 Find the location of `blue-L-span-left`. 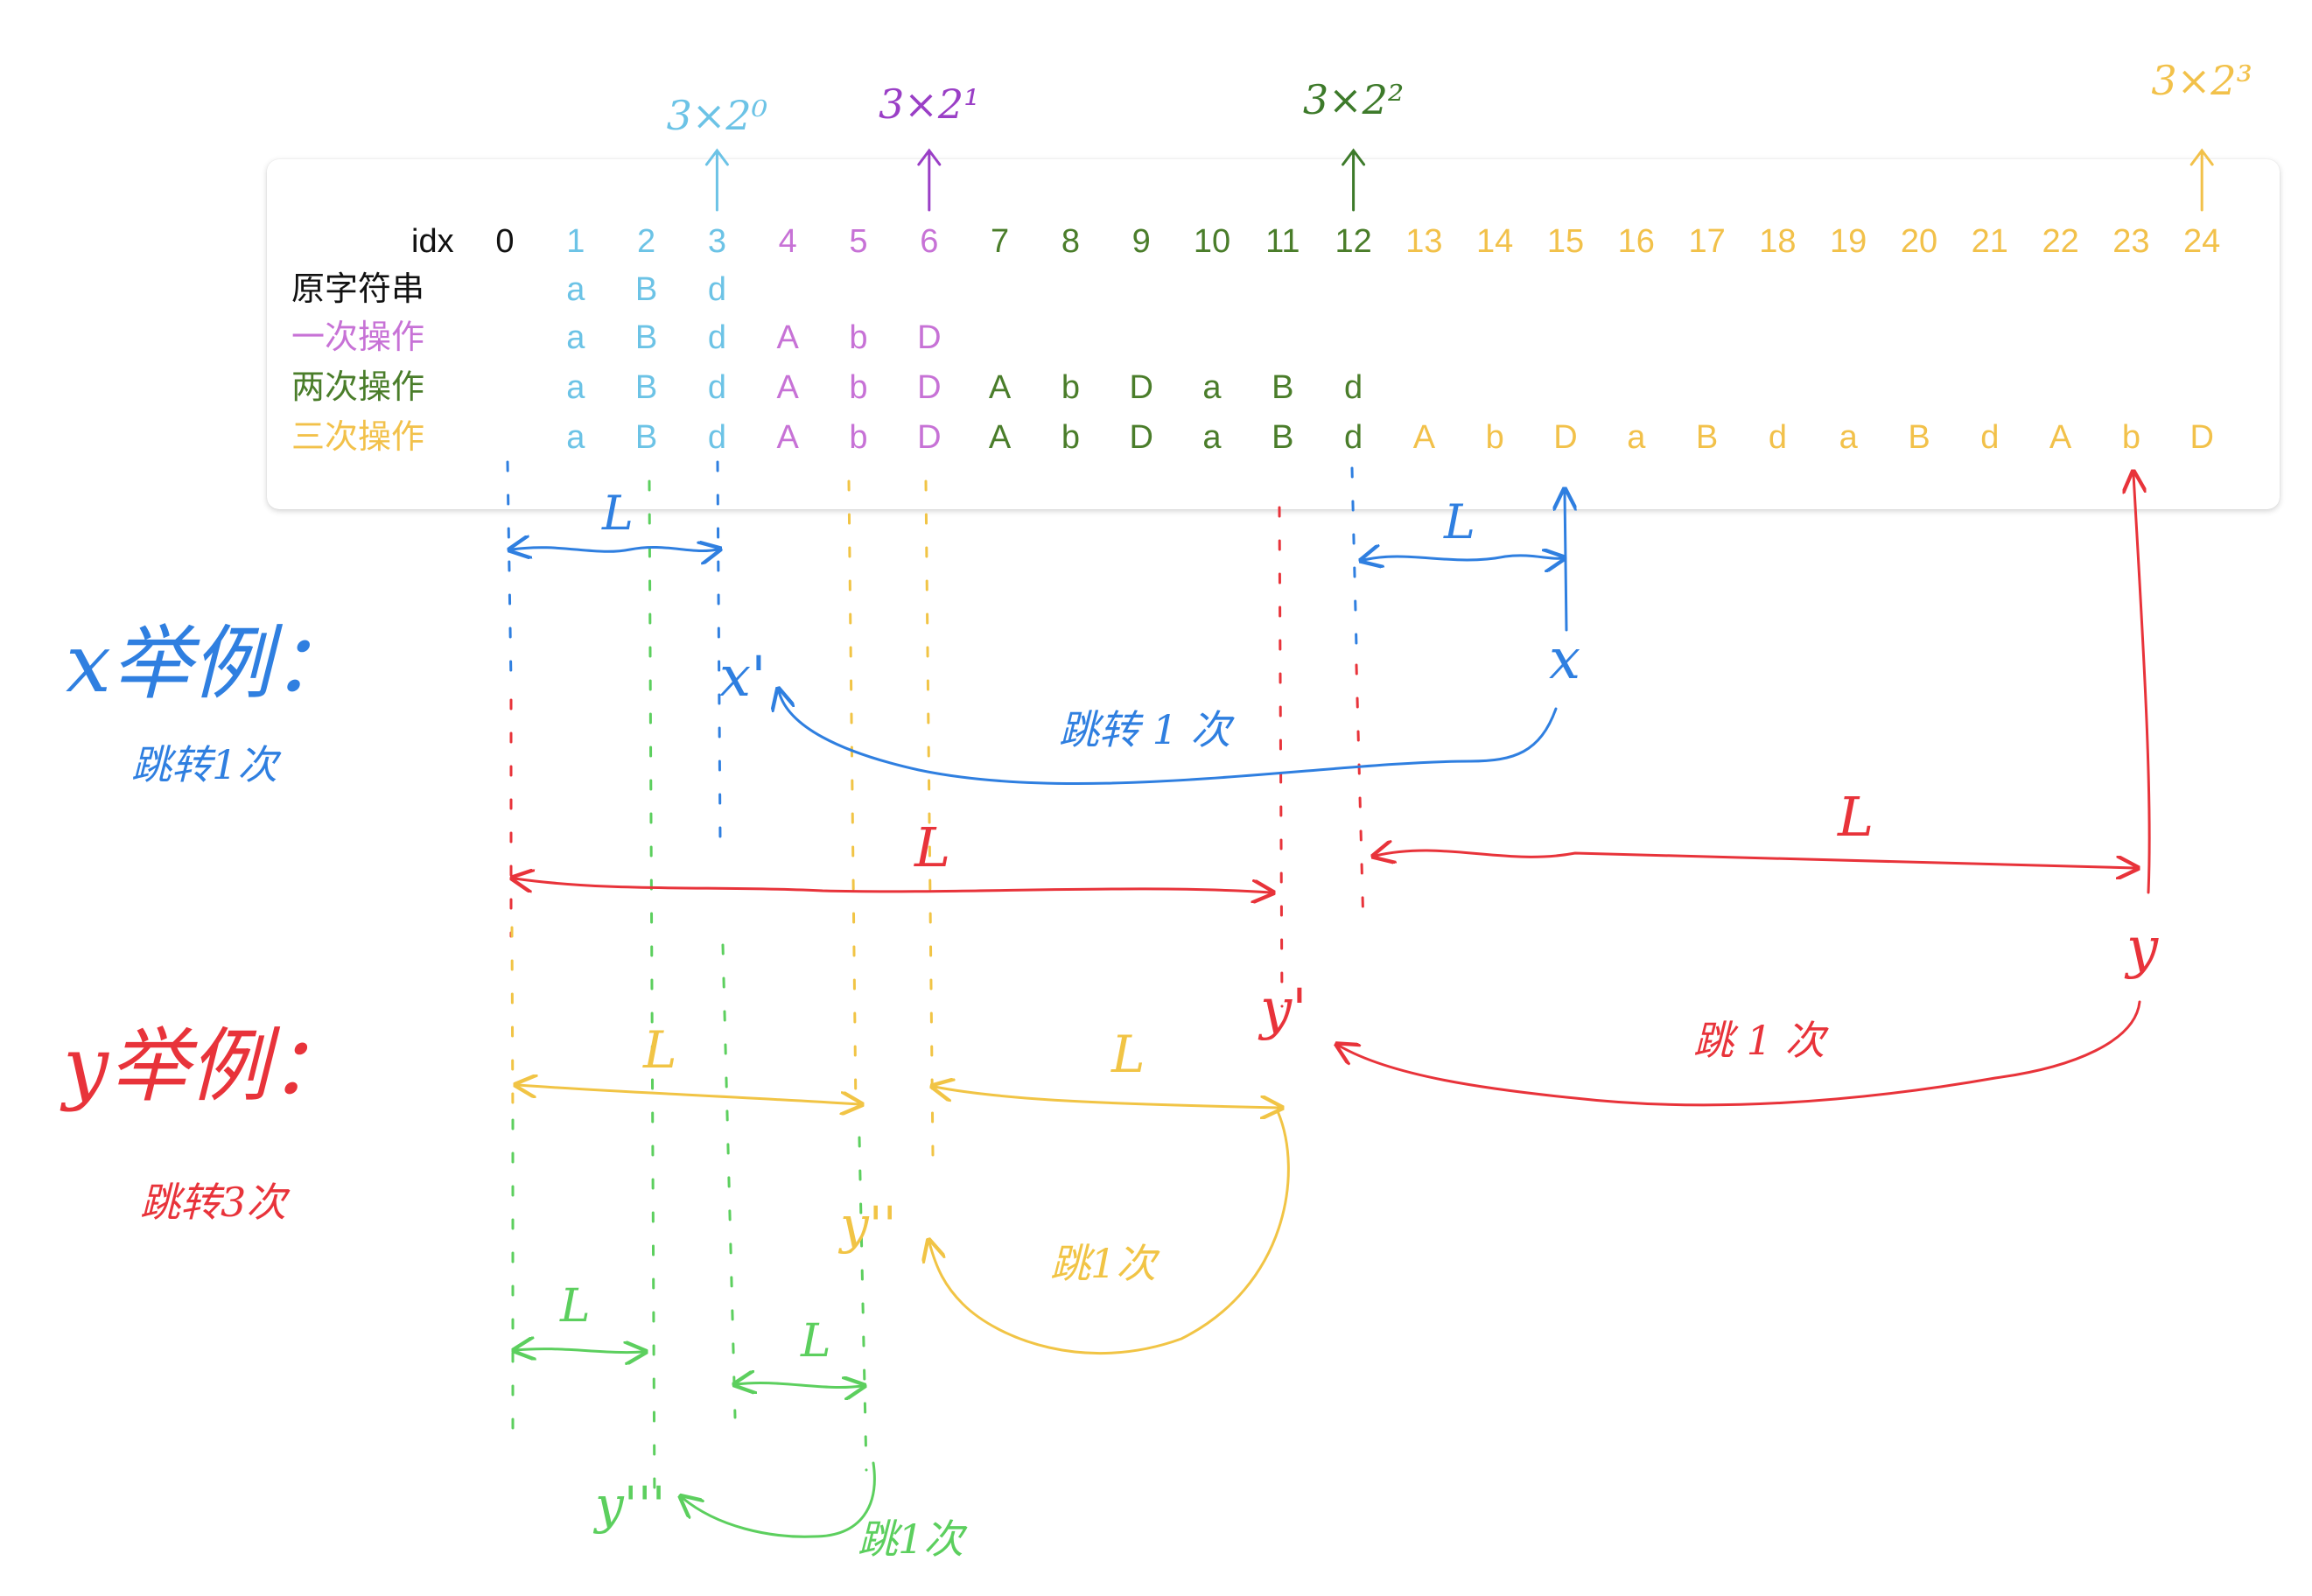

blue-L-span-left is located at coordinates (615, 549).